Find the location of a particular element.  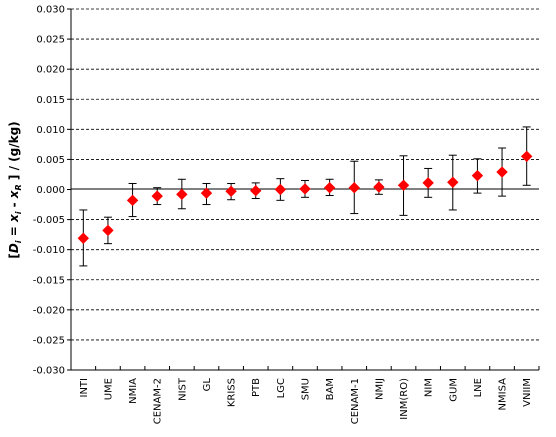

y-tick-label: 0.010 is located at coordinates (50, 130).